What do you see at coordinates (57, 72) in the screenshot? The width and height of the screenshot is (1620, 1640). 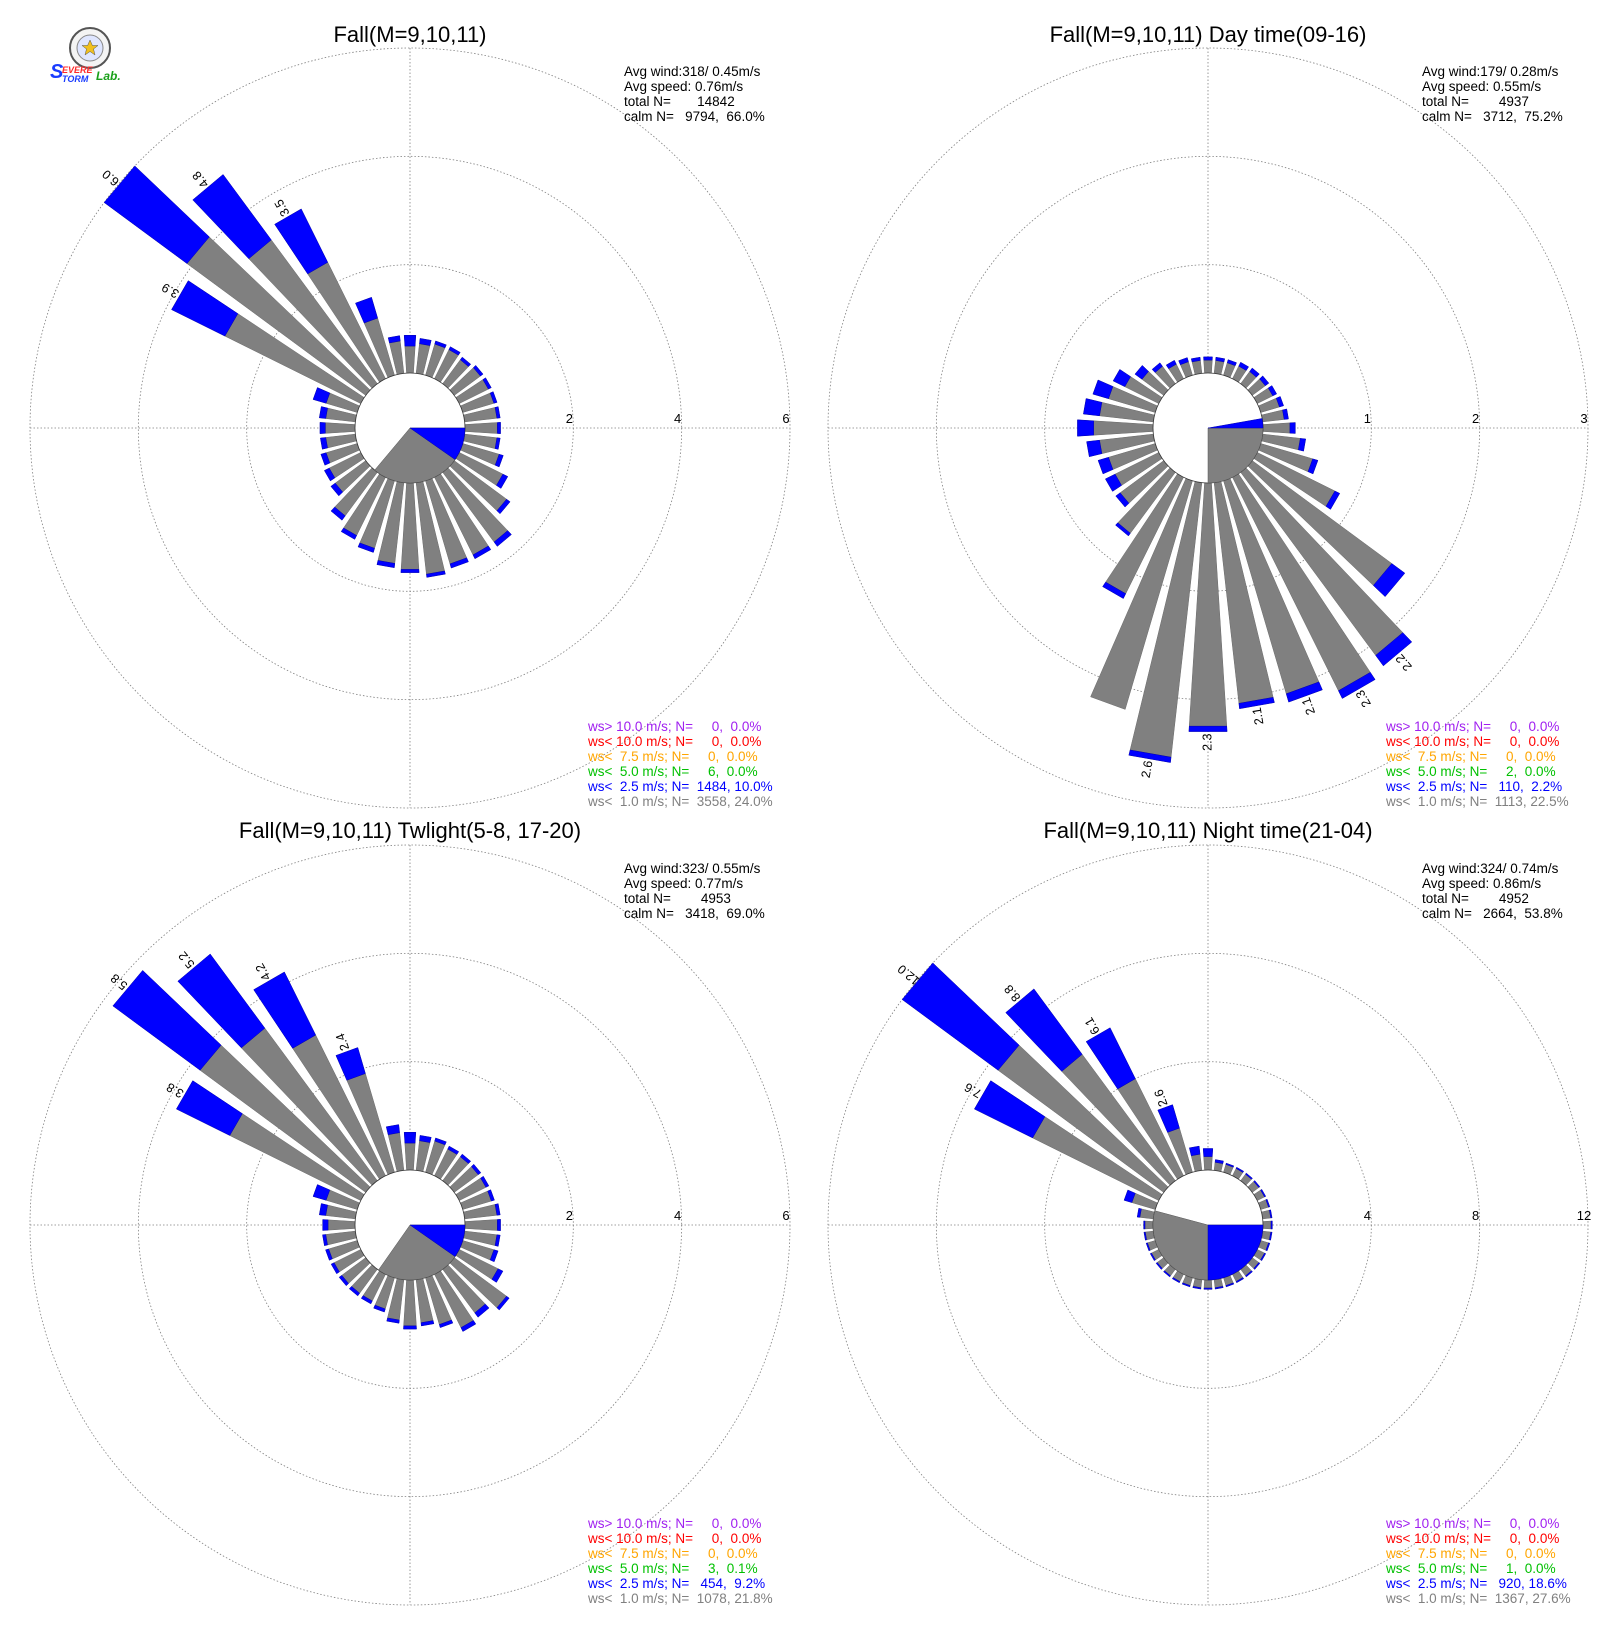 I see `logo-s: S` at bounding box center [57, 72].